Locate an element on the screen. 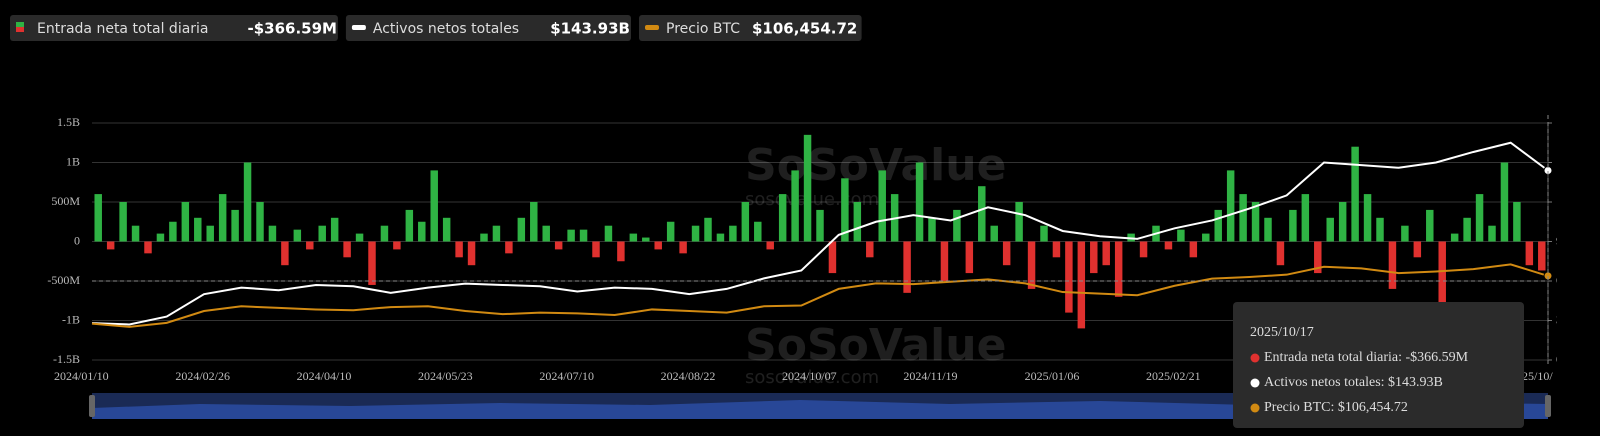  watermark: SoSoValue is located at coordinates (875, 345).